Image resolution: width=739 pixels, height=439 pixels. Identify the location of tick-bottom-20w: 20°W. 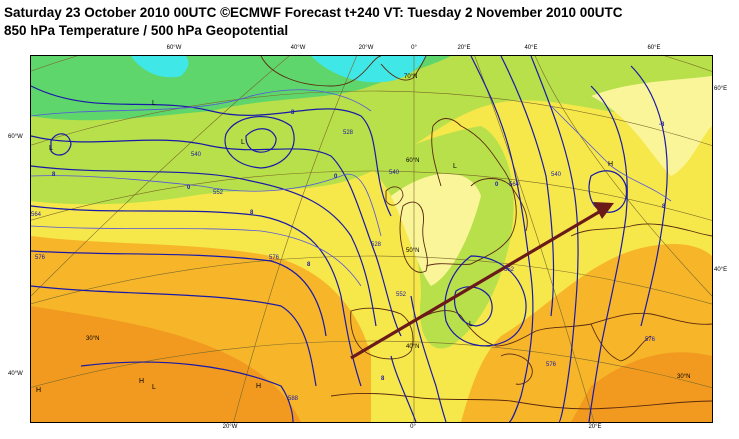
(230, 427).